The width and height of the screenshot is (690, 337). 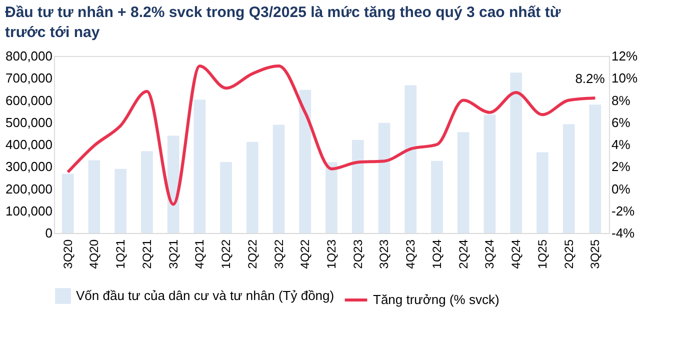 What do you see at coordinates (305, 254) in the screenshot?
I see `x-tick-label: 4Q22` at bounding box center [305, 254].